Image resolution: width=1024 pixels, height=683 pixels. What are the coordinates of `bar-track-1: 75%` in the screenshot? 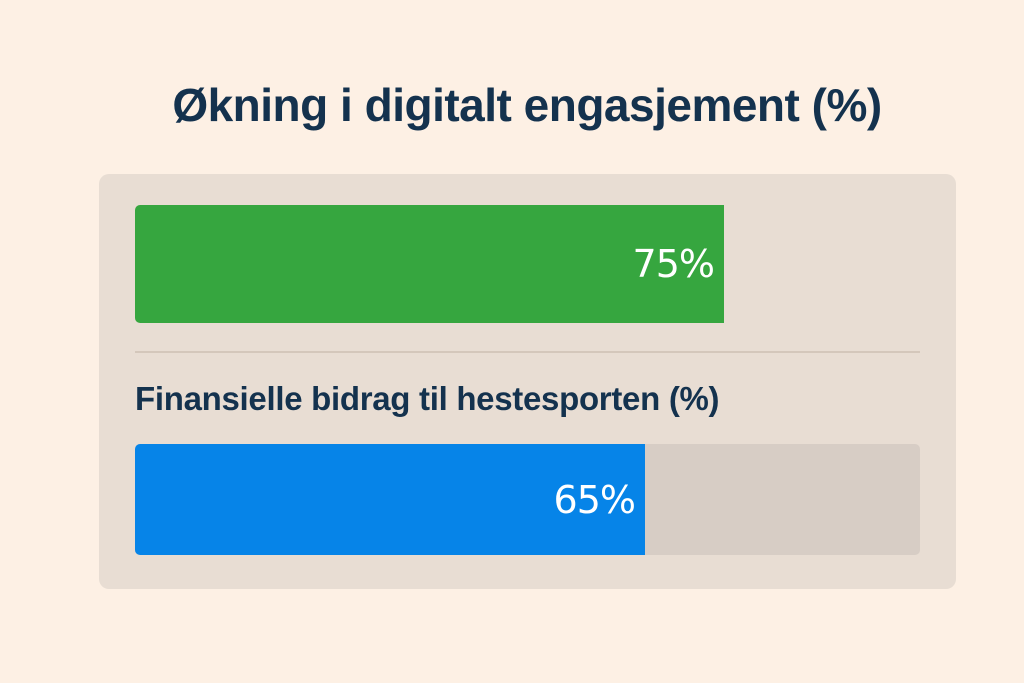 It's located at (527, 264).